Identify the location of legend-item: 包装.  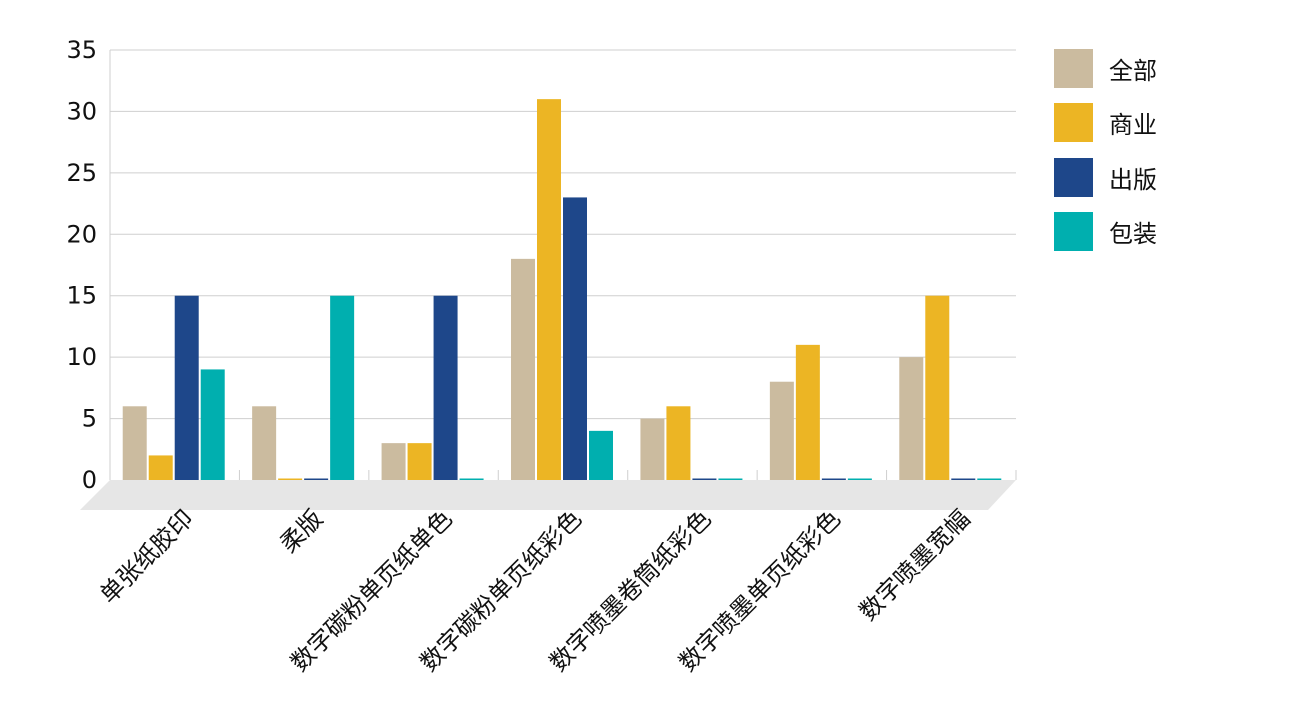
(1105, 232).